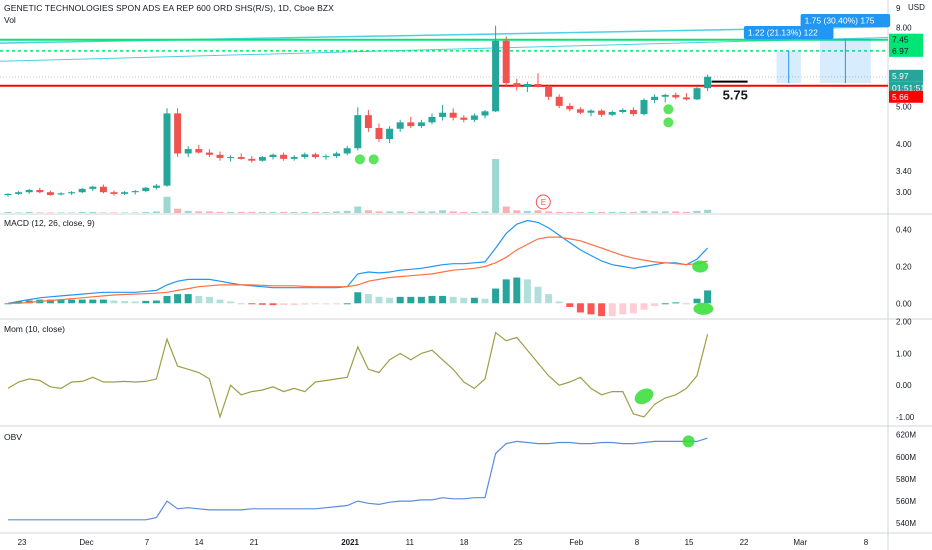 This screenshot has width=932, height=550. What do you see at coordinates (744, 542) in the screenshot?
I see `x-tick-label-12: 22` at bounding box center [744, 542].